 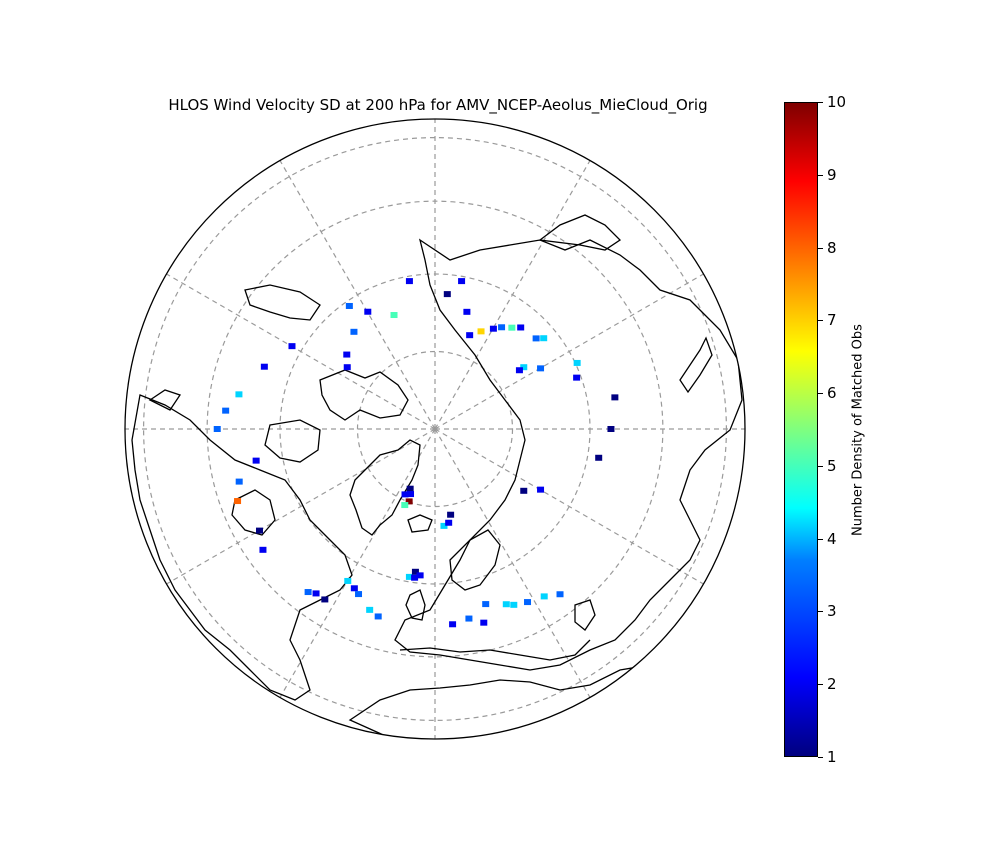 I want to click on colorbar-tick: 2, so click(x=838, y=684).